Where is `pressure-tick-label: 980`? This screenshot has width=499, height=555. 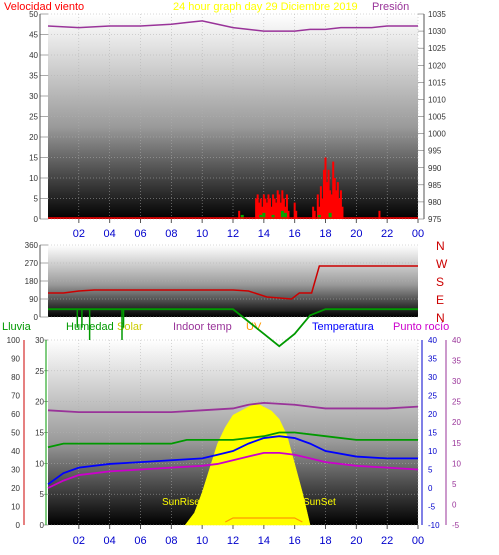
pressure-tick-label: 980 is located at coordinates (435, 202).